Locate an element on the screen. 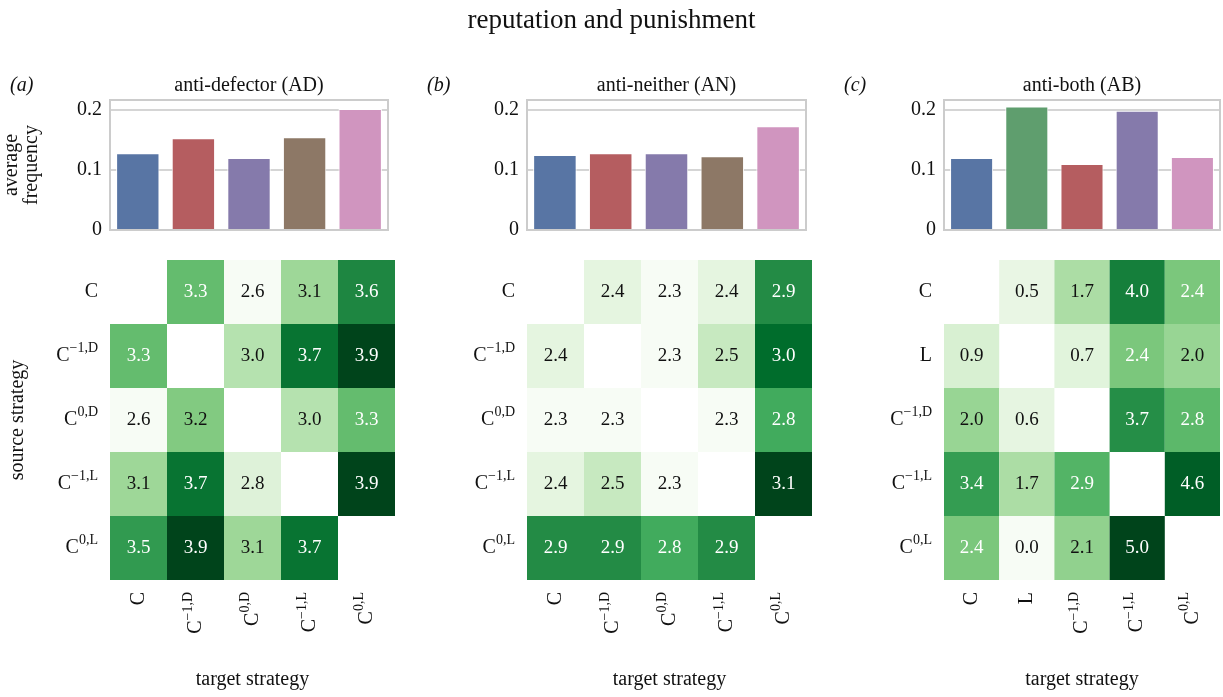  x-tick-label: L is located at coordinates (1025, 598).